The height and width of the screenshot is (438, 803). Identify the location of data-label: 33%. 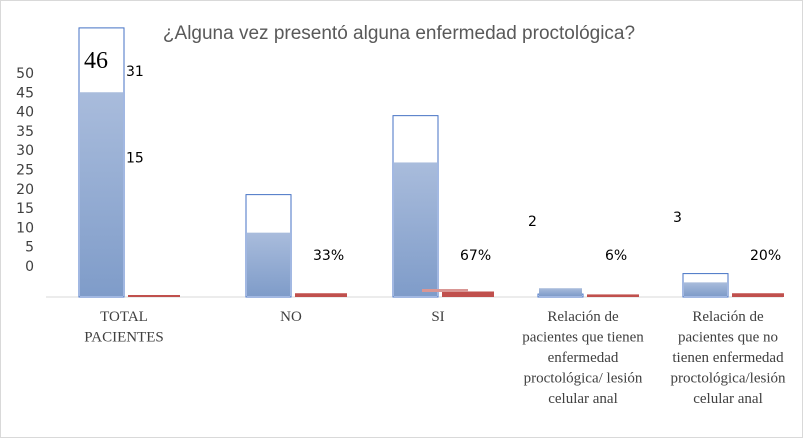
(328, 256).